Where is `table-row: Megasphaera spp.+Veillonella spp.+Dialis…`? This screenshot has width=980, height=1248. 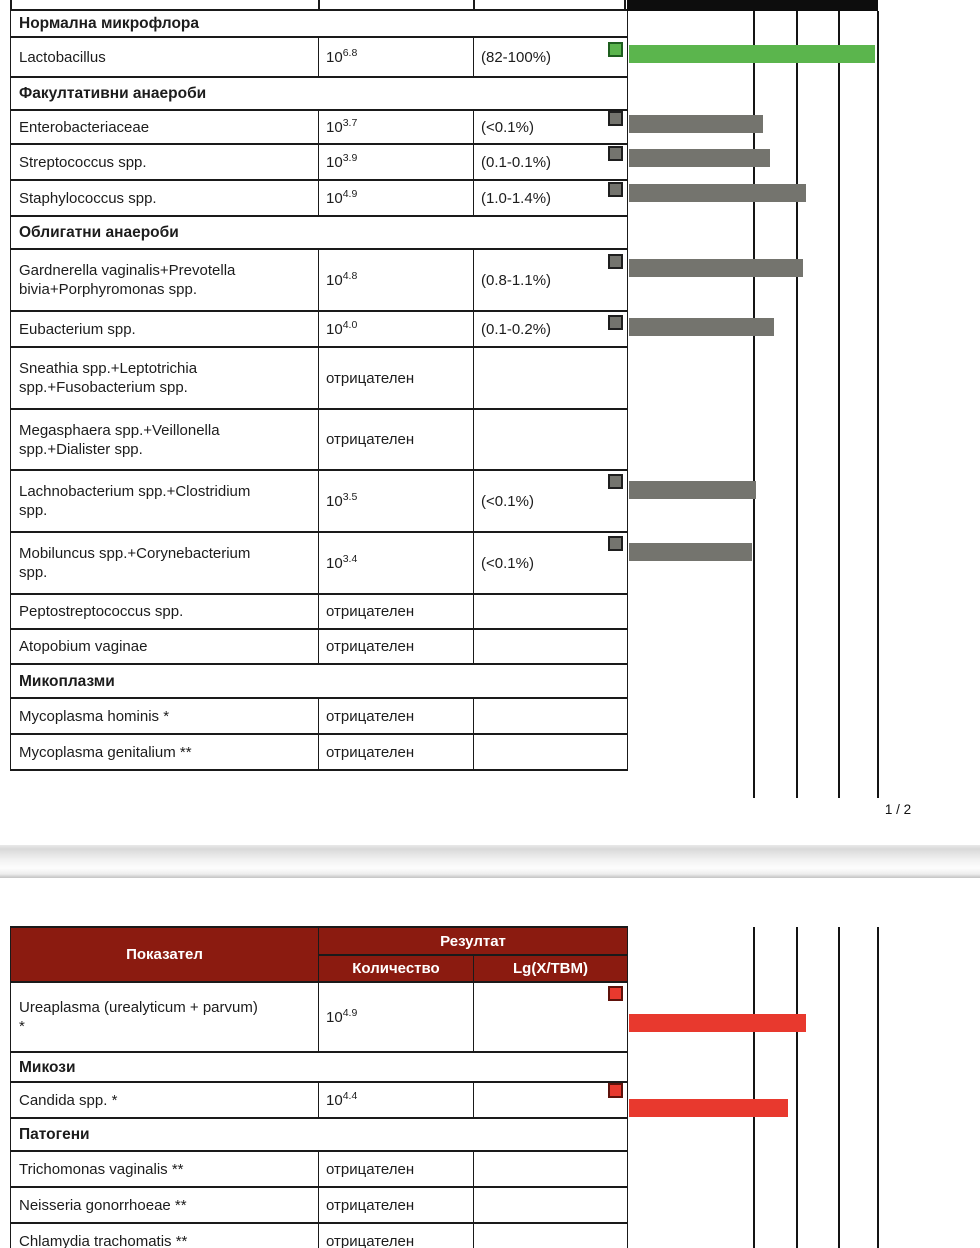
table-row: Megasphaera spp.+Veillonella spp.+Dialis… is located at coordinates (319, 439).